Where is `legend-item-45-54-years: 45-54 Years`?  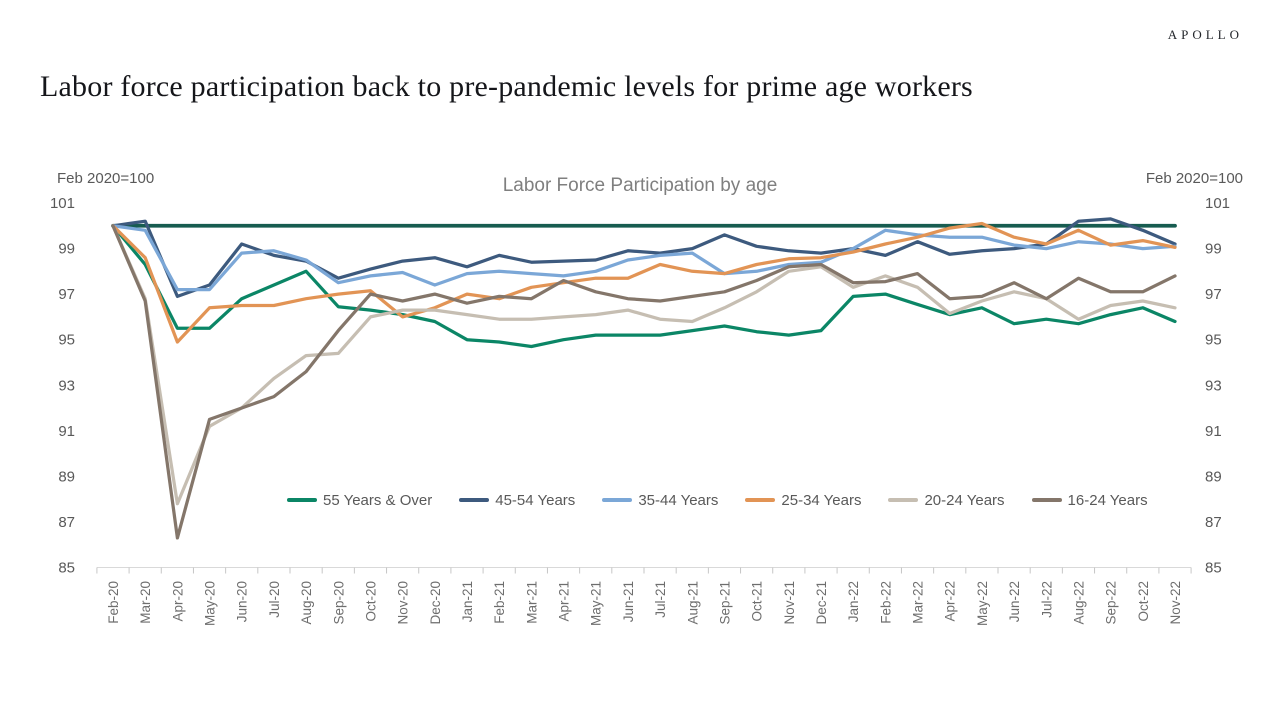 legend-item-45-54-years: 45-54 Years is located at coordinates (517, 500).